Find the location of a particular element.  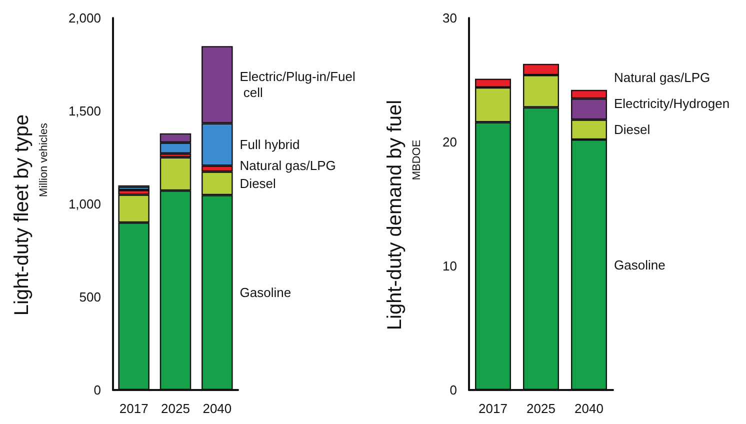

y-tick-label: 1,000 is located at coordinates (84, 204).